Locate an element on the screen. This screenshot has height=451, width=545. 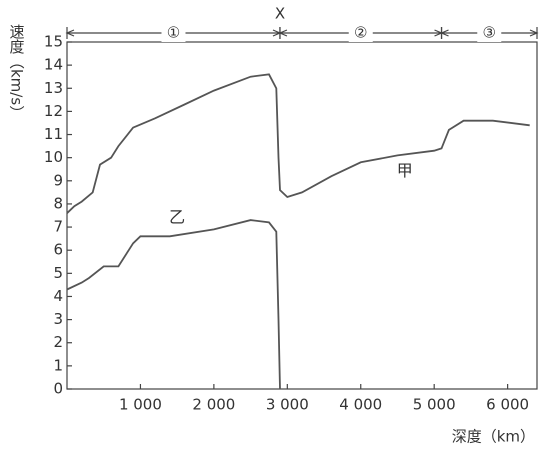
series-line is located at coordinates (173, 304).